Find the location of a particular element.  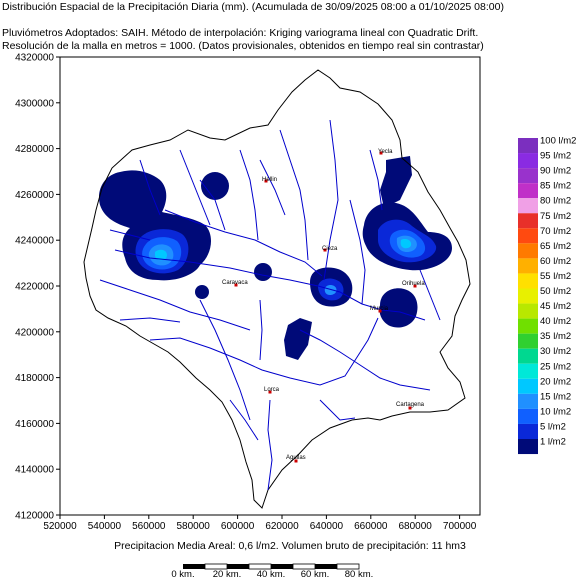

y-tick-label: 4120000 is located at coordinates (34, 516).